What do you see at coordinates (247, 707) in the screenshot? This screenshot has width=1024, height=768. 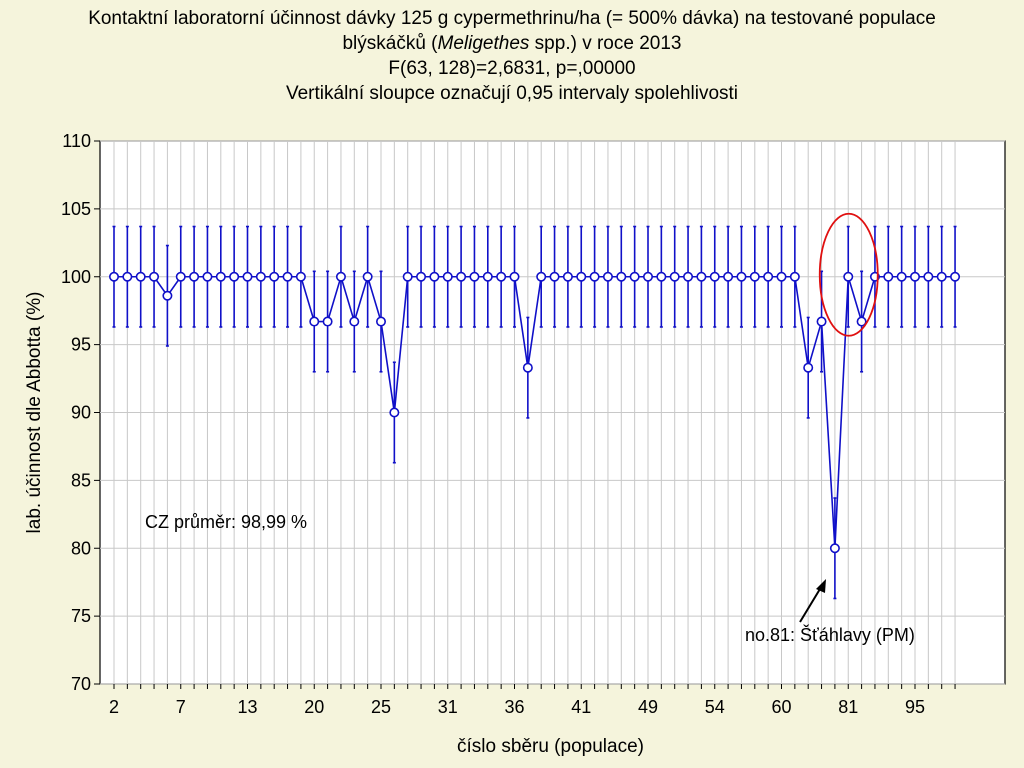 I see `x-tick-label: 13` at bounding box center [247, 707].